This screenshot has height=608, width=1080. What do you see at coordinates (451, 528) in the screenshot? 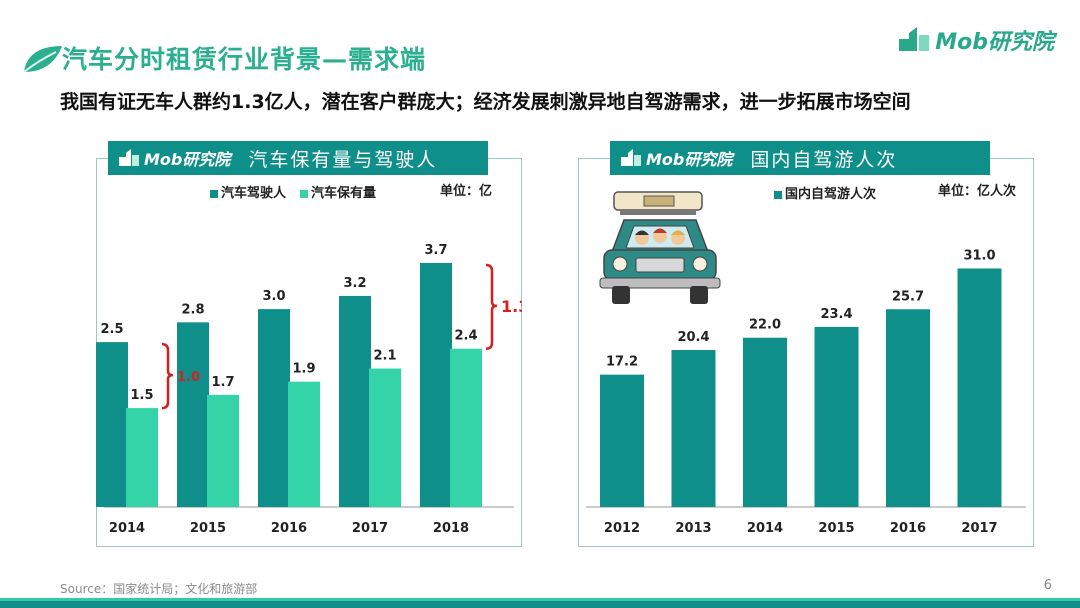
I see `tick-label: 2018` at bounding box center [451, 528].